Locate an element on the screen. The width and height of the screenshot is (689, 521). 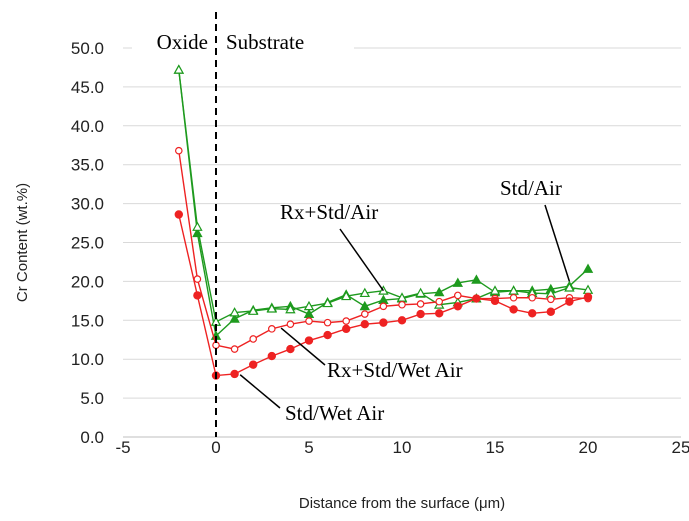
annotation-label: Std/Air is located at coordinates (531, 188).